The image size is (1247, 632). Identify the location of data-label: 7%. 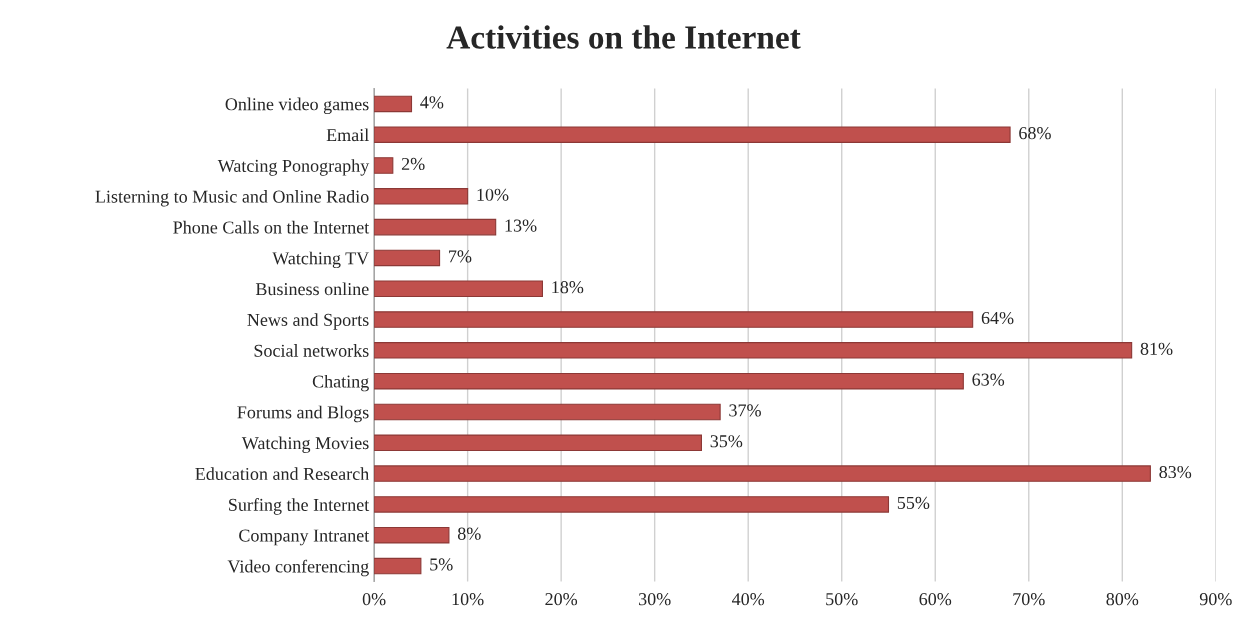
(460, 256).